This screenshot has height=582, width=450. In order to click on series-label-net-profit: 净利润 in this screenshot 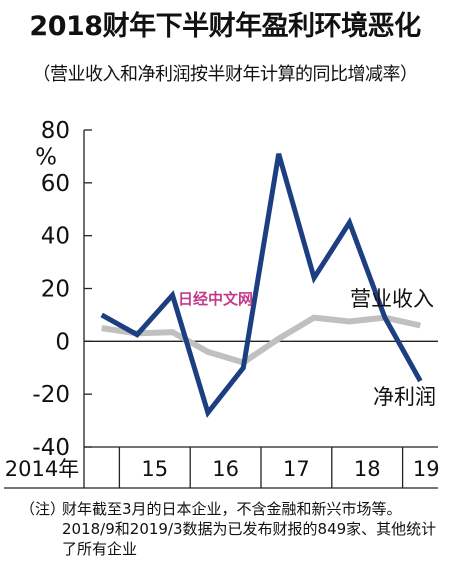, I will do `click(404, 397)`.